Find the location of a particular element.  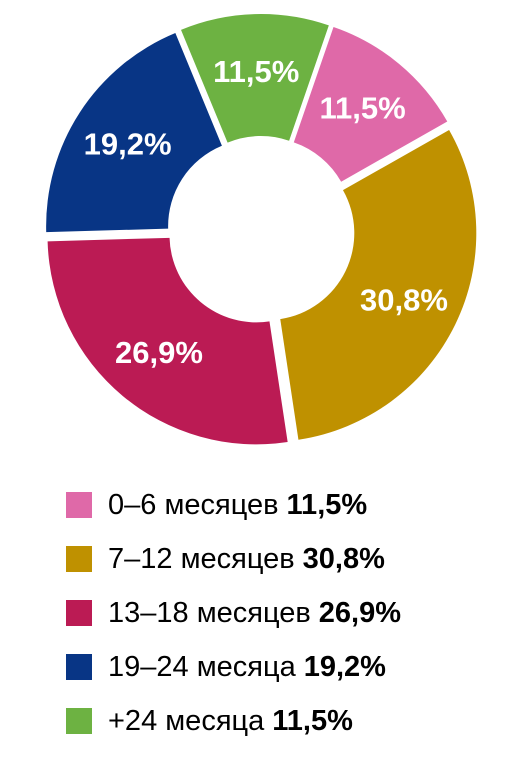

slice-19-24-months is located at coordinates (134, 133).